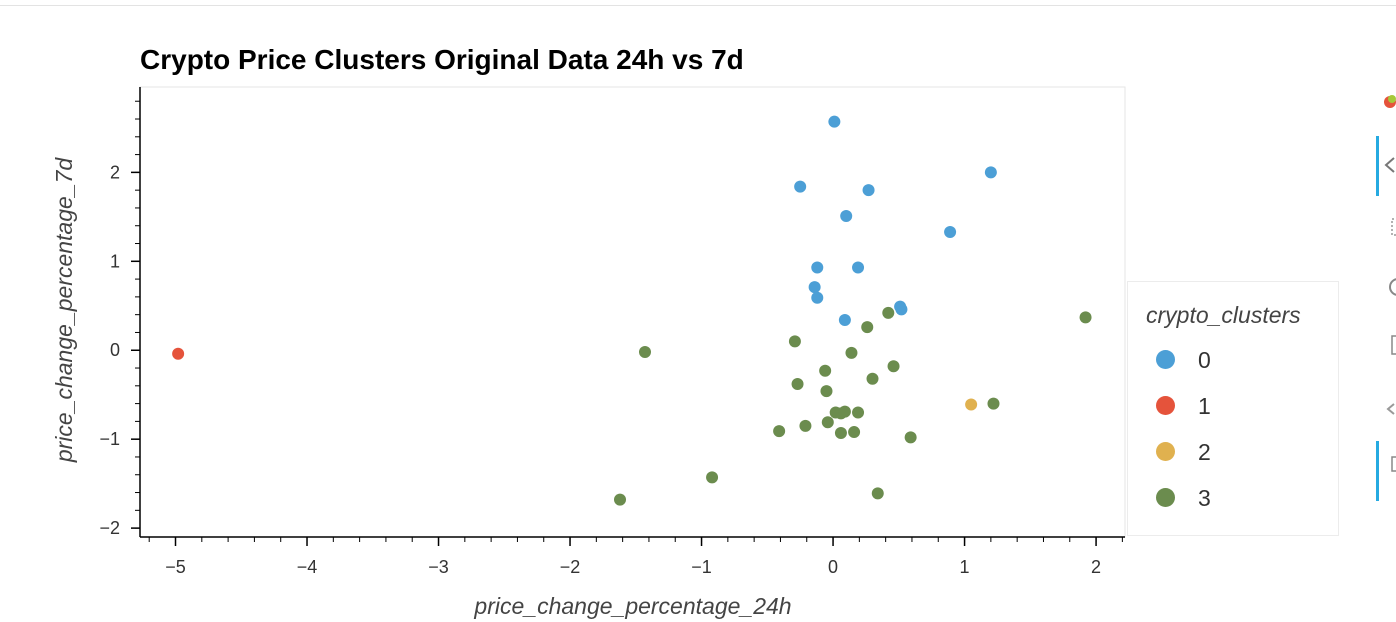 This screenshot has width=1396, height=622. What do you see at coordinates (64, 310) in the screenshot?
I see `y-axis-title: price_change_percentage_7d` at bounding box center [64, 310].